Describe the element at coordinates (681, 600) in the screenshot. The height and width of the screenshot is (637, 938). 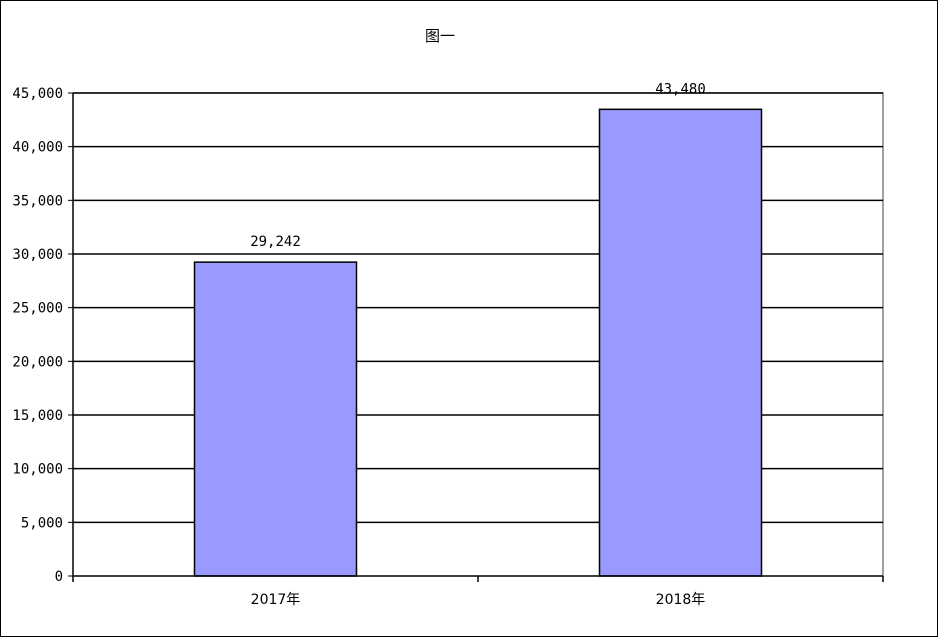
I see `x-tick-label: 2018年` at that location.